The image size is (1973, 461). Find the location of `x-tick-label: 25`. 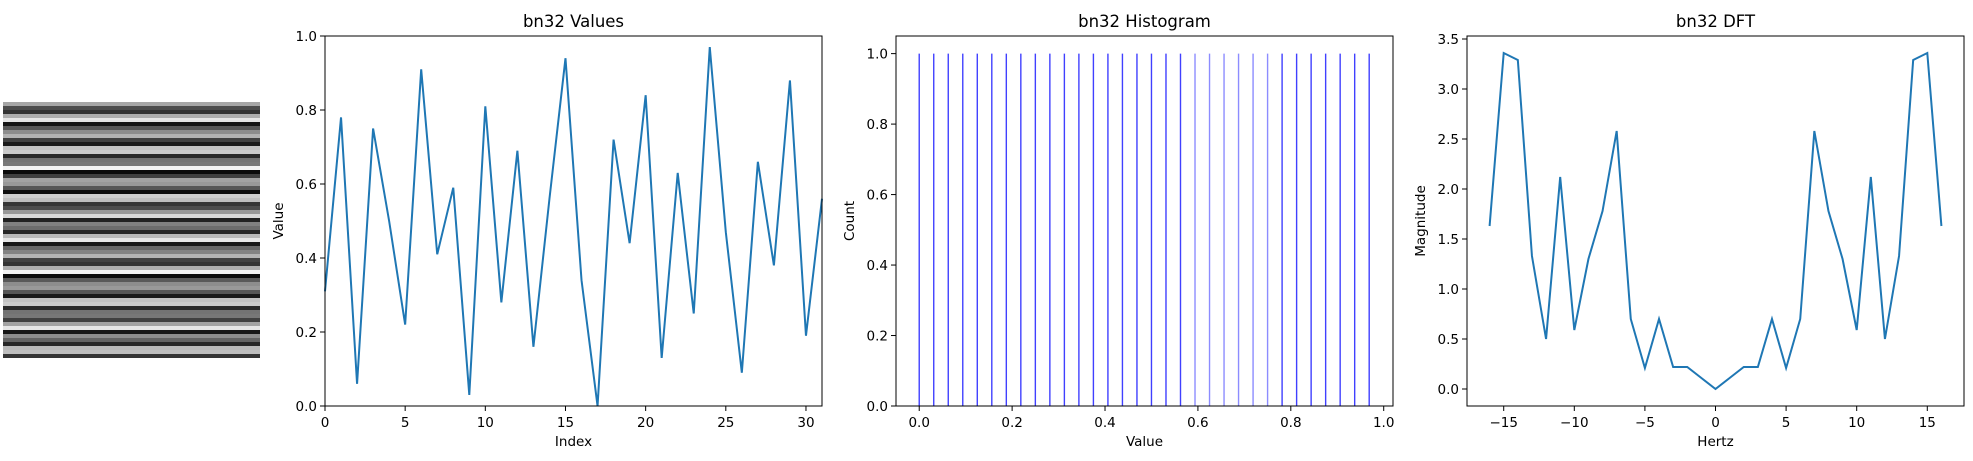

x-tick-label: 25 is located at coordinates (725, 423).